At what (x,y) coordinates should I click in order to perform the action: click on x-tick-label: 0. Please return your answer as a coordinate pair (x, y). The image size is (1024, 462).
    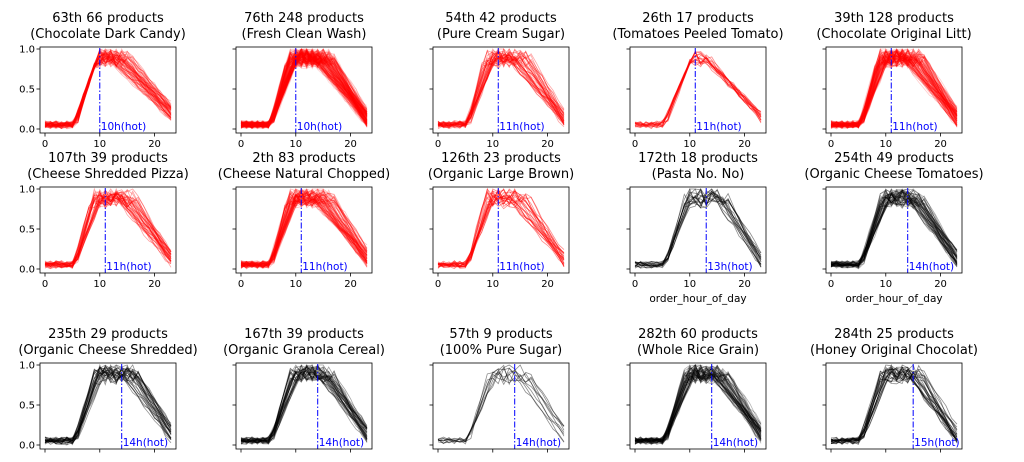
    Looking at the image, I should click on (635, 144).